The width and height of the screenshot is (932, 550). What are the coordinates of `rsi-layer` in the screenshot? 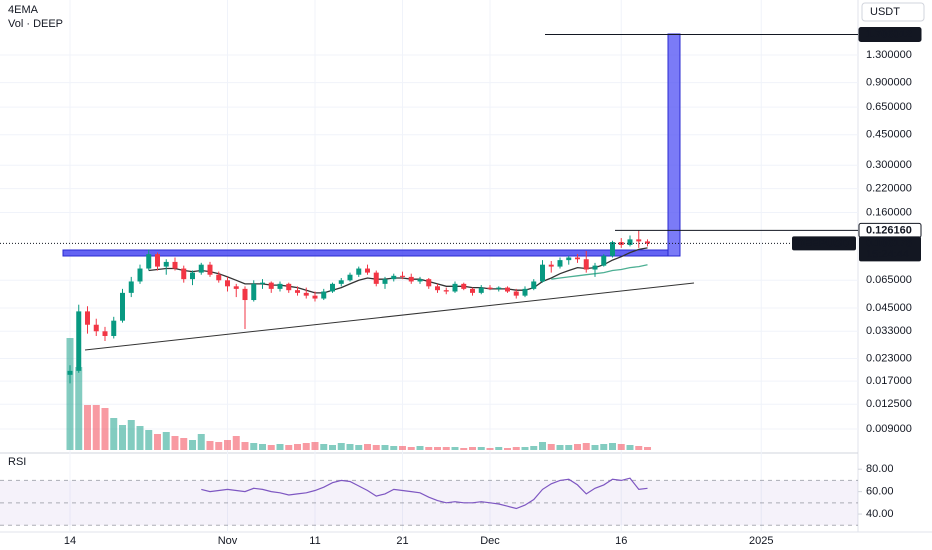 It's located at (431, 497).